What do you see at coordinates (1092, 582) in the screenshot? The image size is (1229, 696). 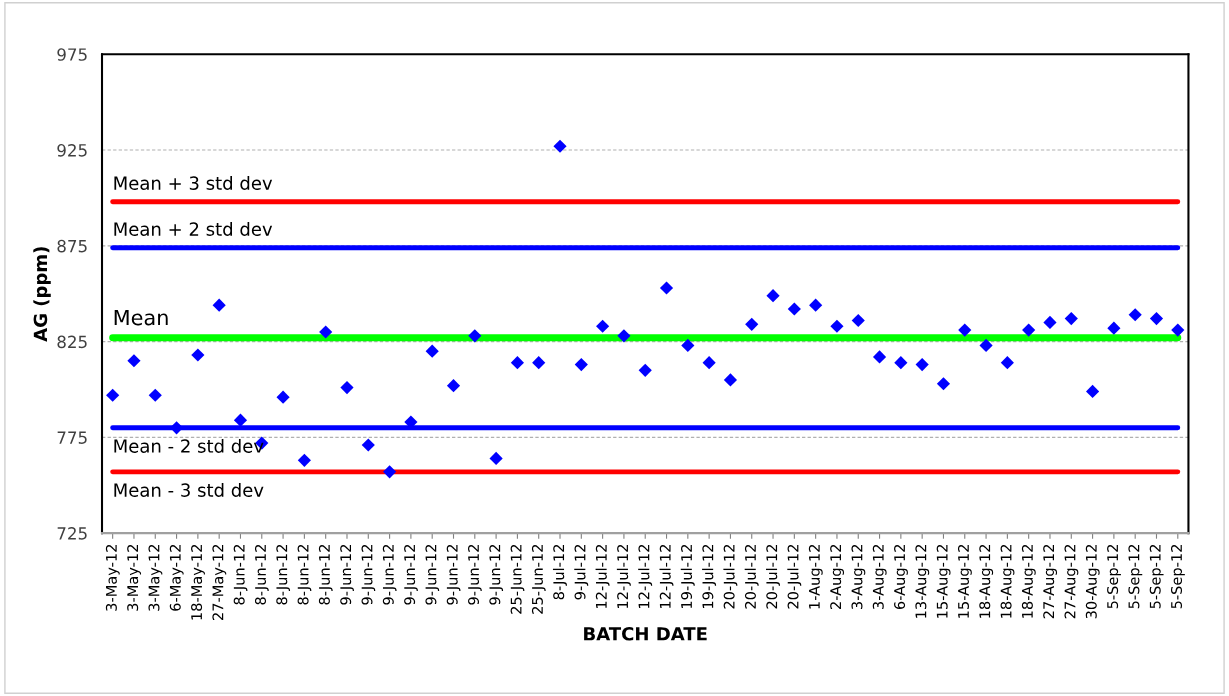 I see `x-tick-label: 30-Aug-12` at bounding box center [1092, 582].